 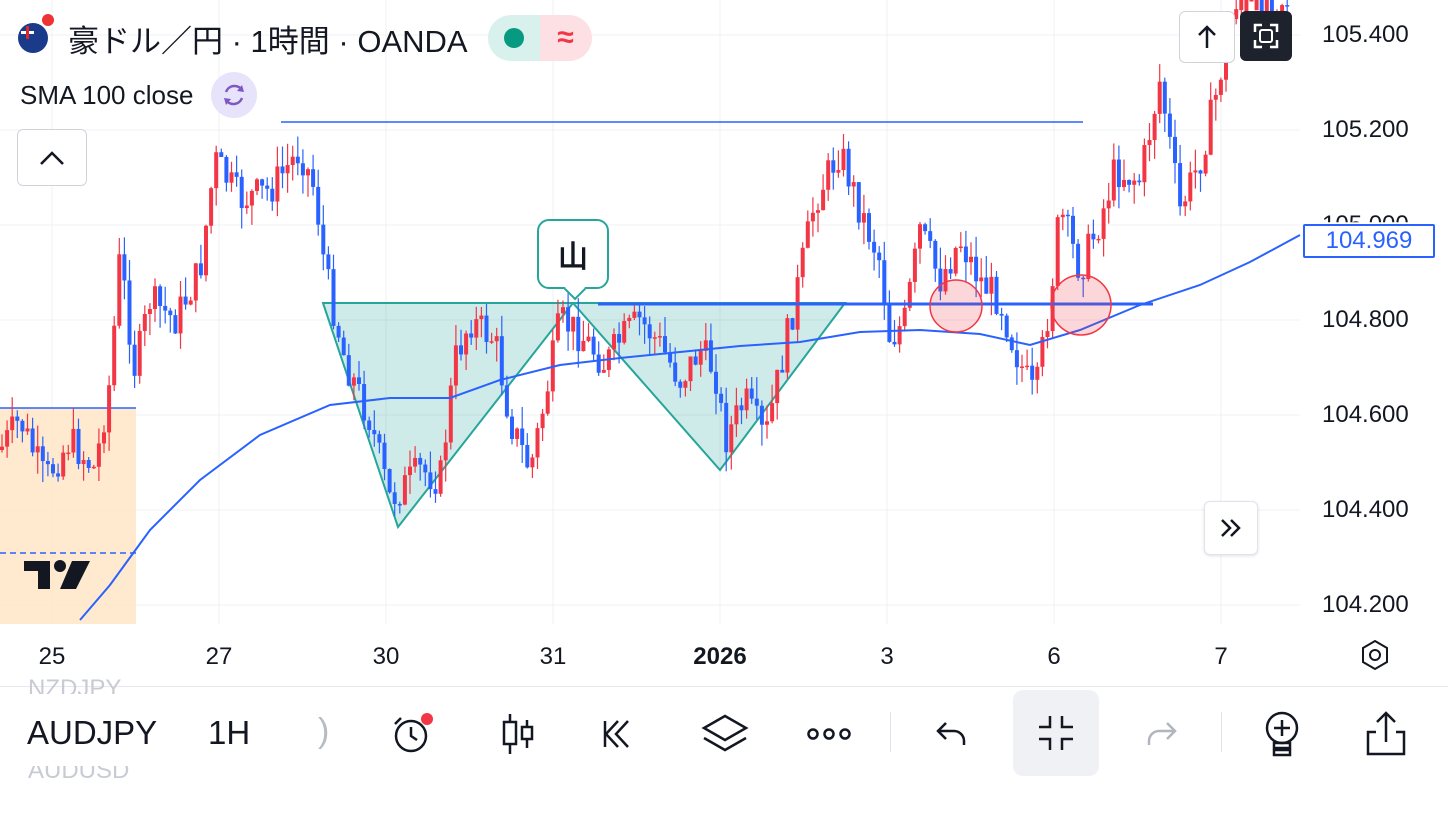 I want to click on time-tick: 25, so click(x=52, y=656).